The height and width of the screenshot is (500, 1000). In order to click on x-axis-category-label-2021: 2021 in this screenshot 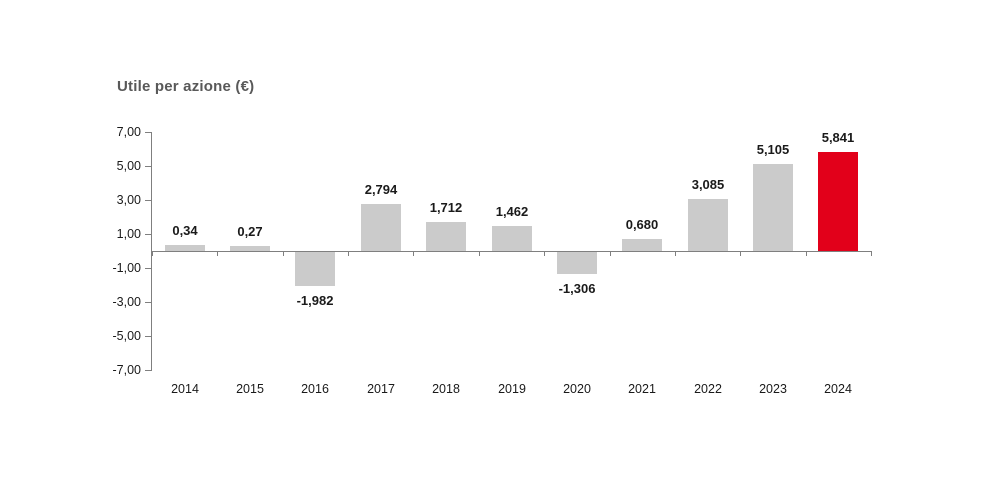, I will do `click(642, 389)`.